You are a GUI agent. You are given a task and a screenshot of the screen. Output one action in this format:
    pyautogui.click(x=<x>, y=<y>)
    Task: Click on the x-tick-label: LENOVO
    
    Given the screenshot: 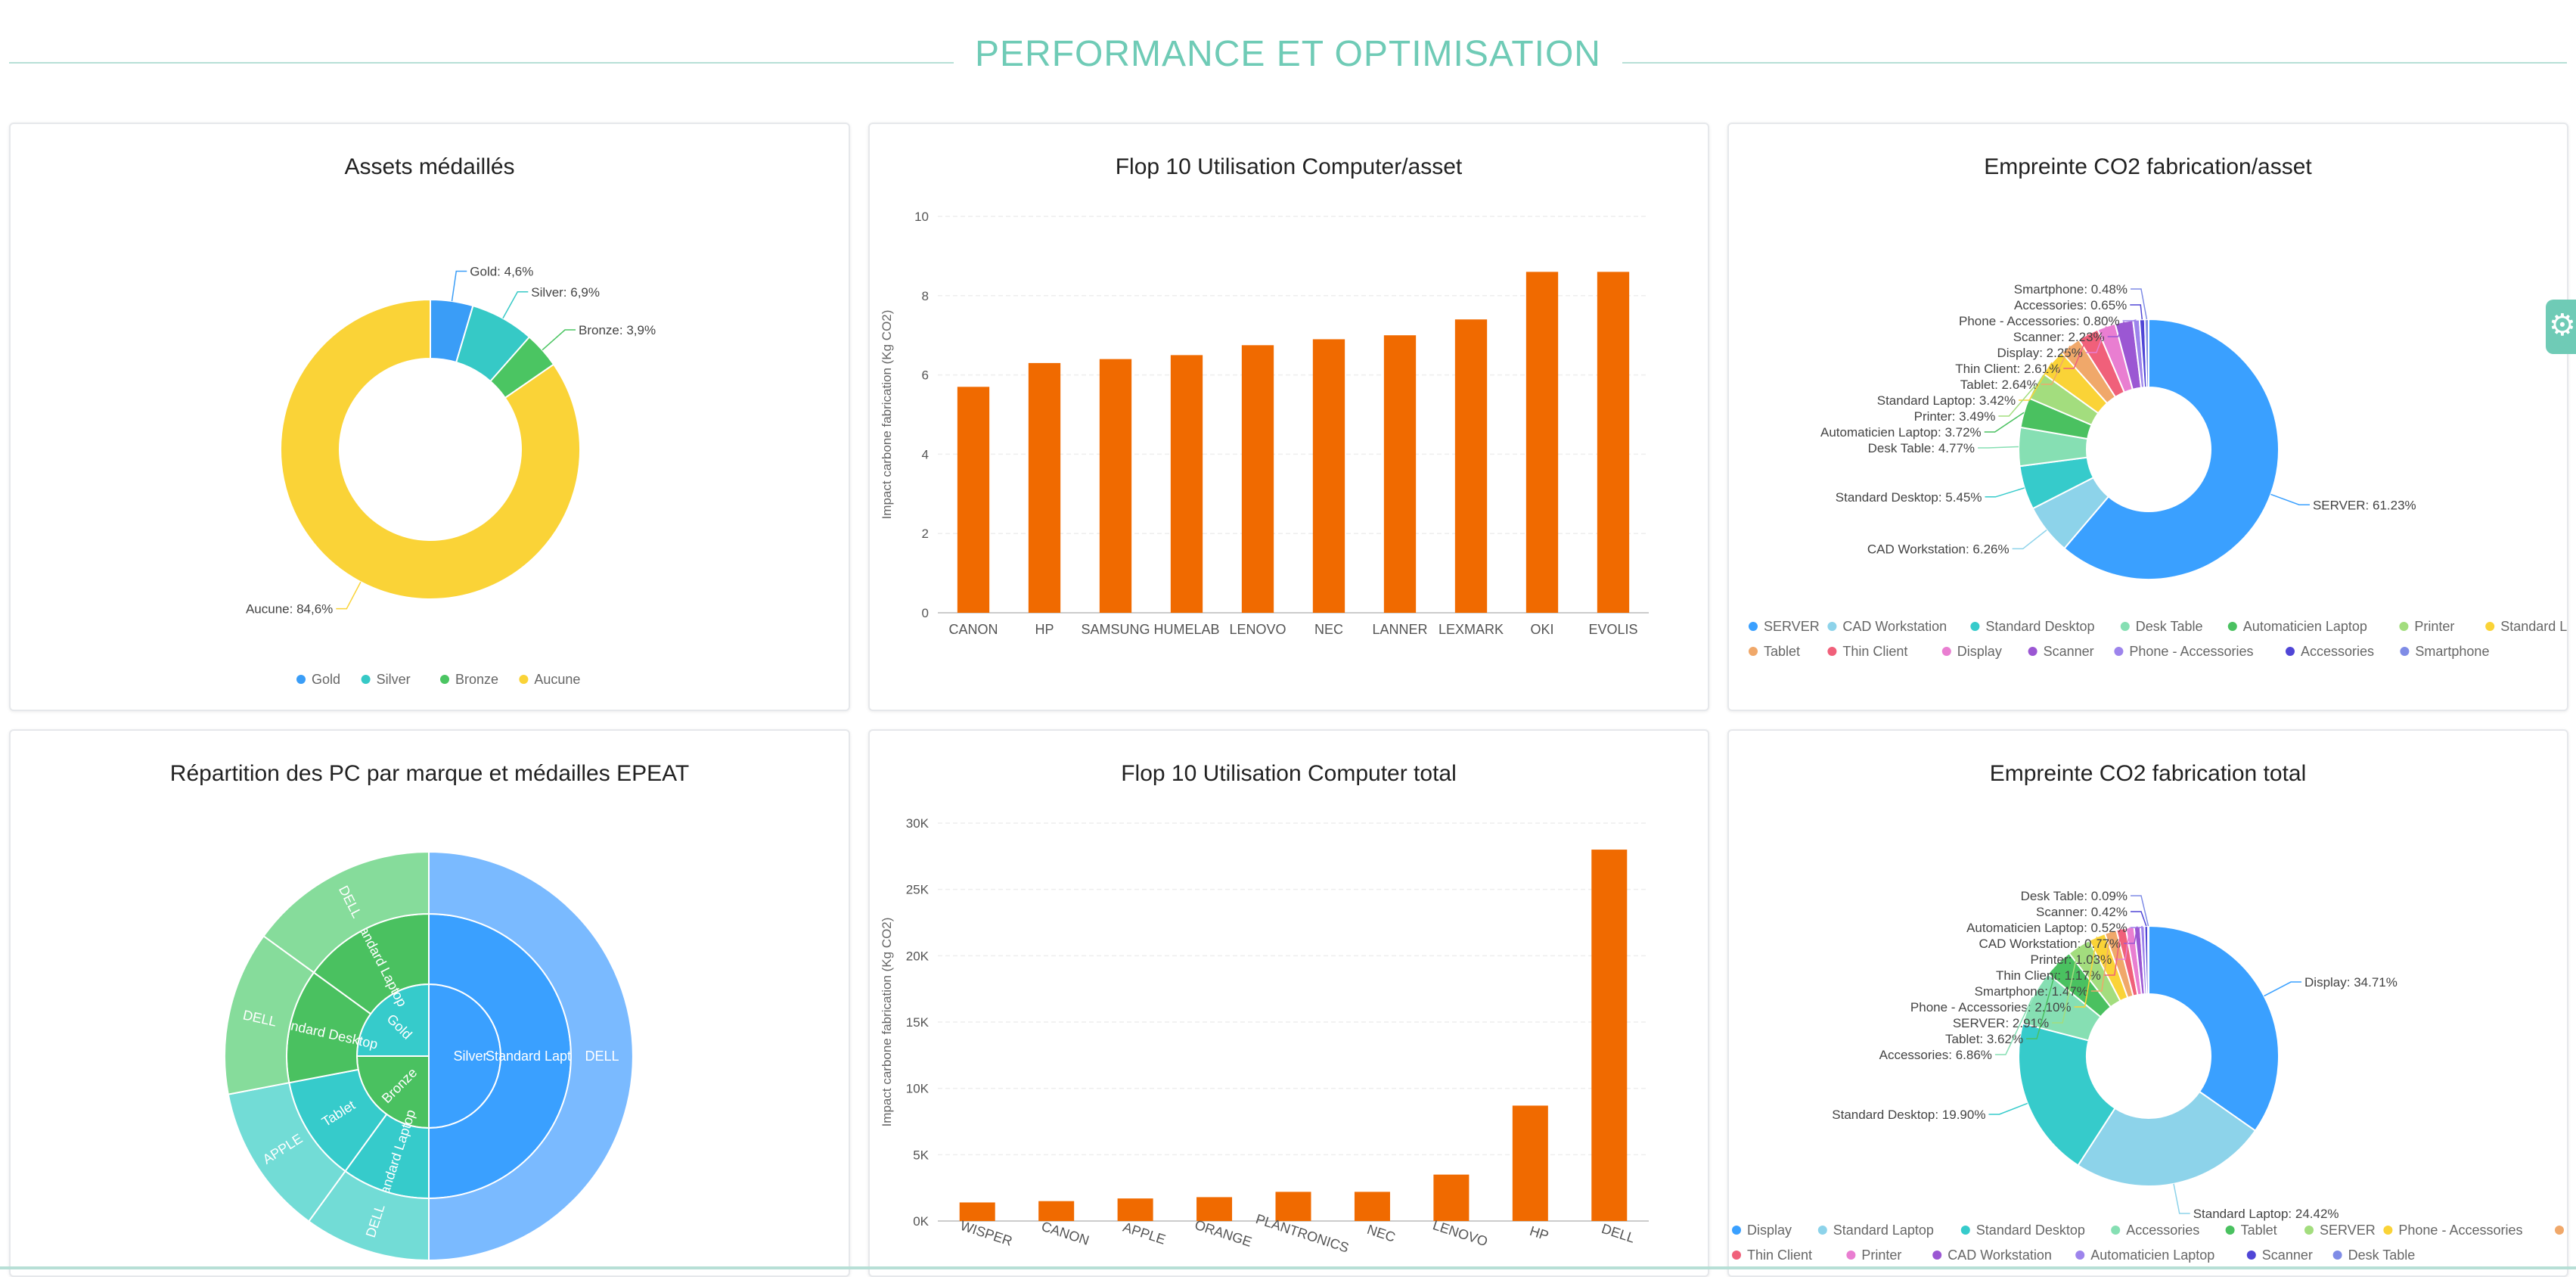 What is the action you would take?
    pyautogui.click(x=1257, y=629)
    